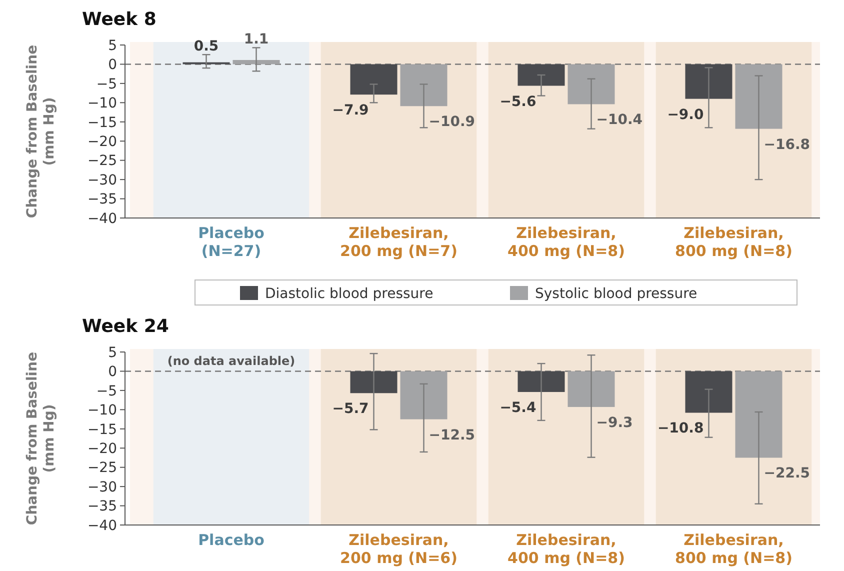 This screenshot has height=571, width=844. Describe the element at coordinates (685, 114) in the screenshot. I see `data-label: −9.0` at that location.